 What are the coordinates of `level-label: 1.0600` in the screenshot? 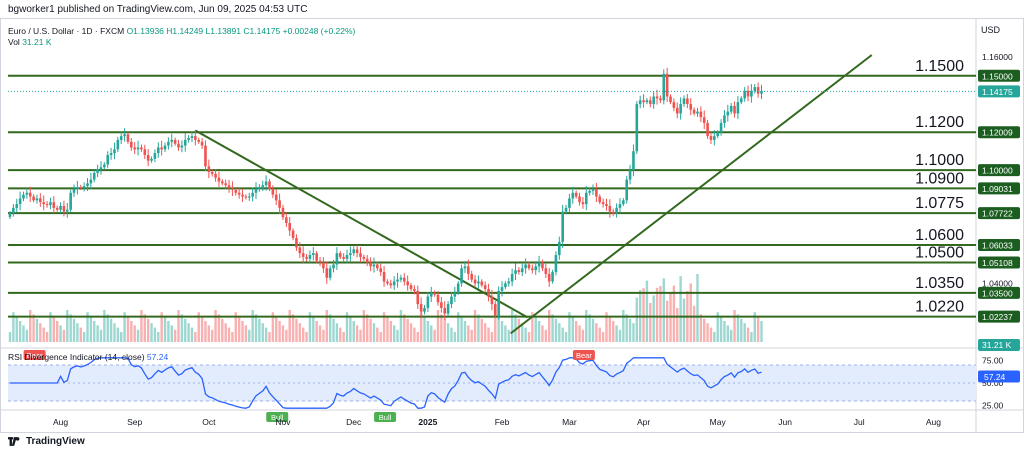 It's located at (939, 235).